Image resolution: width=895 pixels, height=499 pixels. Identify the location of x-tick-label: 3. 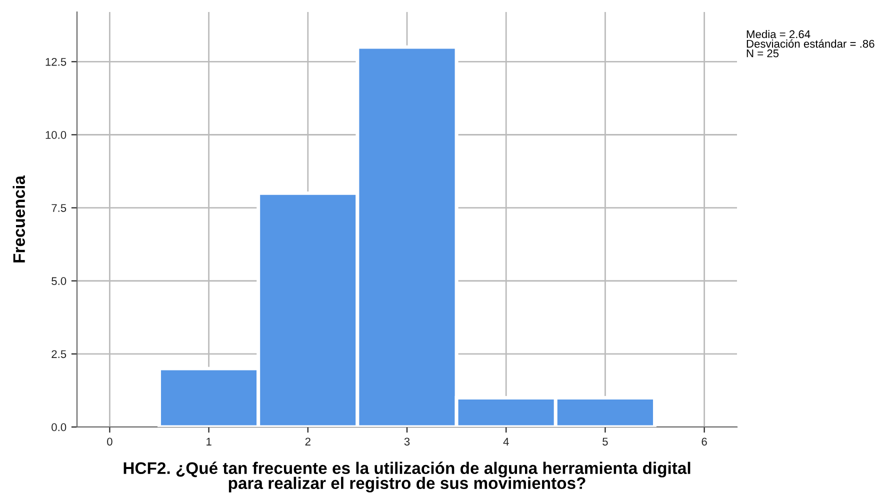
(407, 442).